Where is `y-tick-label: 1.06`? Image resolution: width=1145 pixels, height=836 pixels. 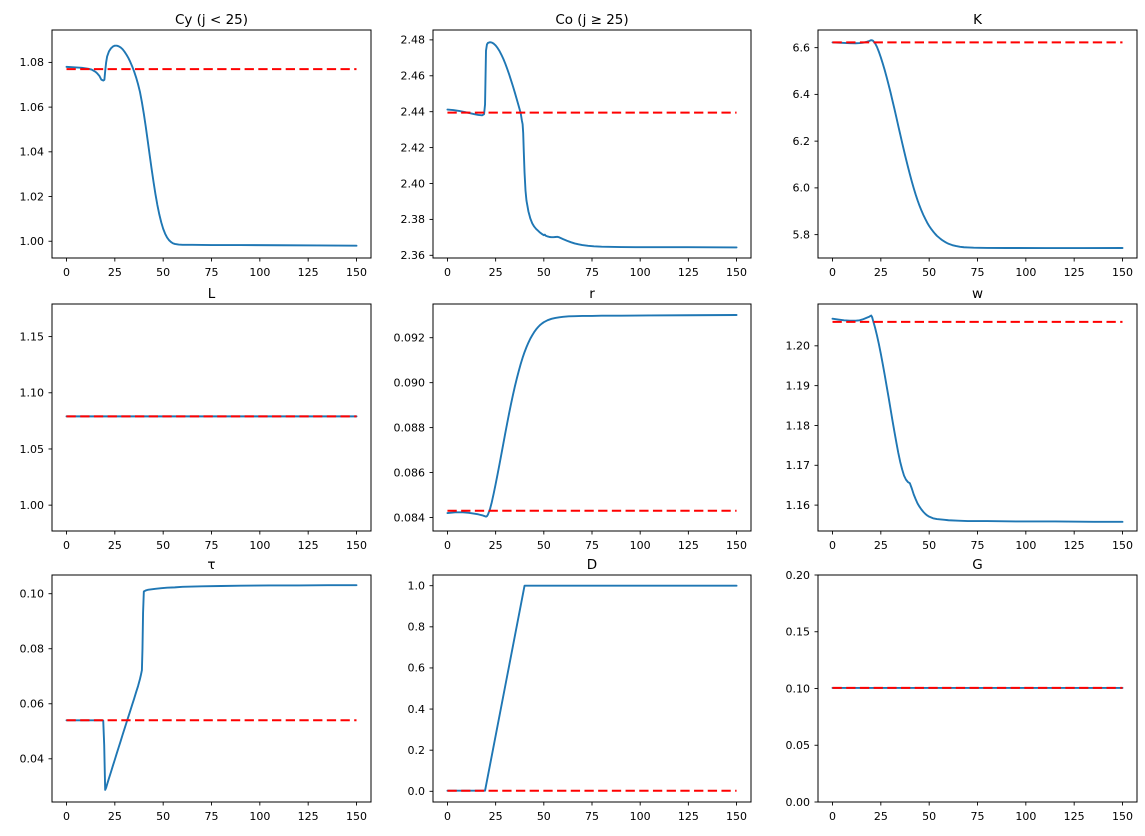 y-tick-label: 1.06 is located at coordinates (32, 107).